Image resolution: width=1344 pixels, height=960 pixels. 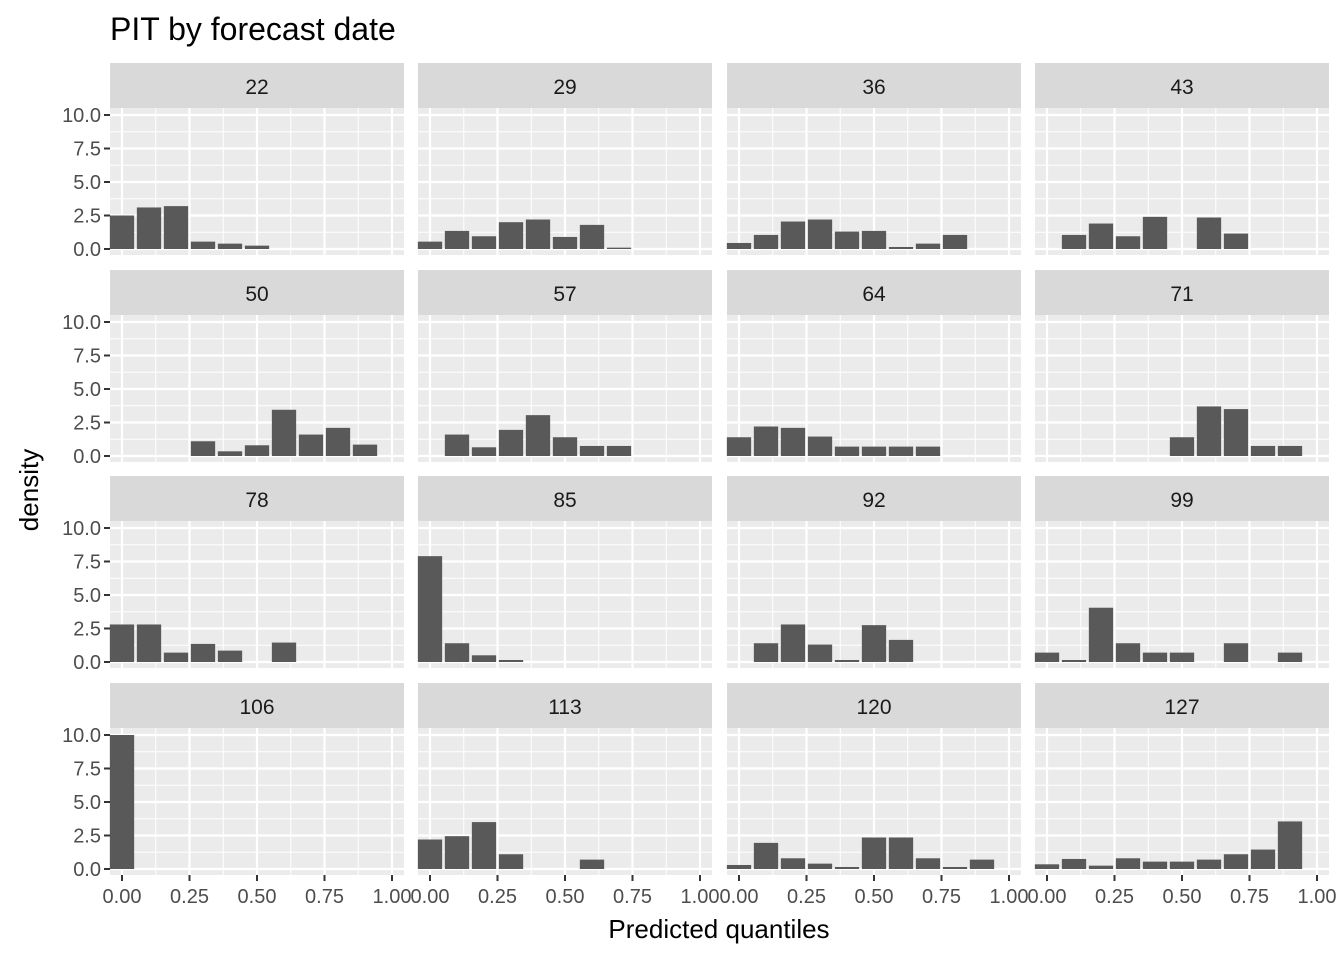 What do you see at coordinates (564, 572) in the screenshot?
I see `facet-panel-85: 85` at bounding box center [564, 572].